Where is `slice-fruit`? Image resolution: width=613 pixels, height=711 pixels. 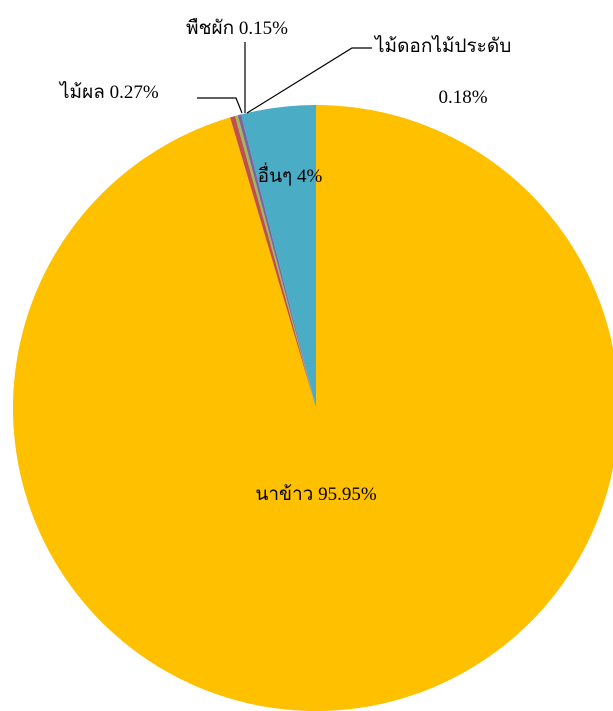 slice-fruit is located at coordinates (273, 262).